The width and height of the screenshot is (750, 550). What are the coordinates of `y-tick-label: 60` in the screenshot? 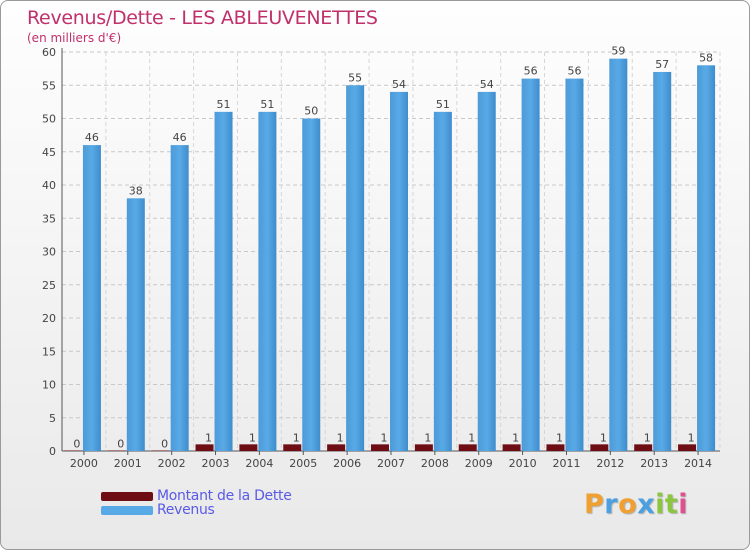 It's located at (49, 52).